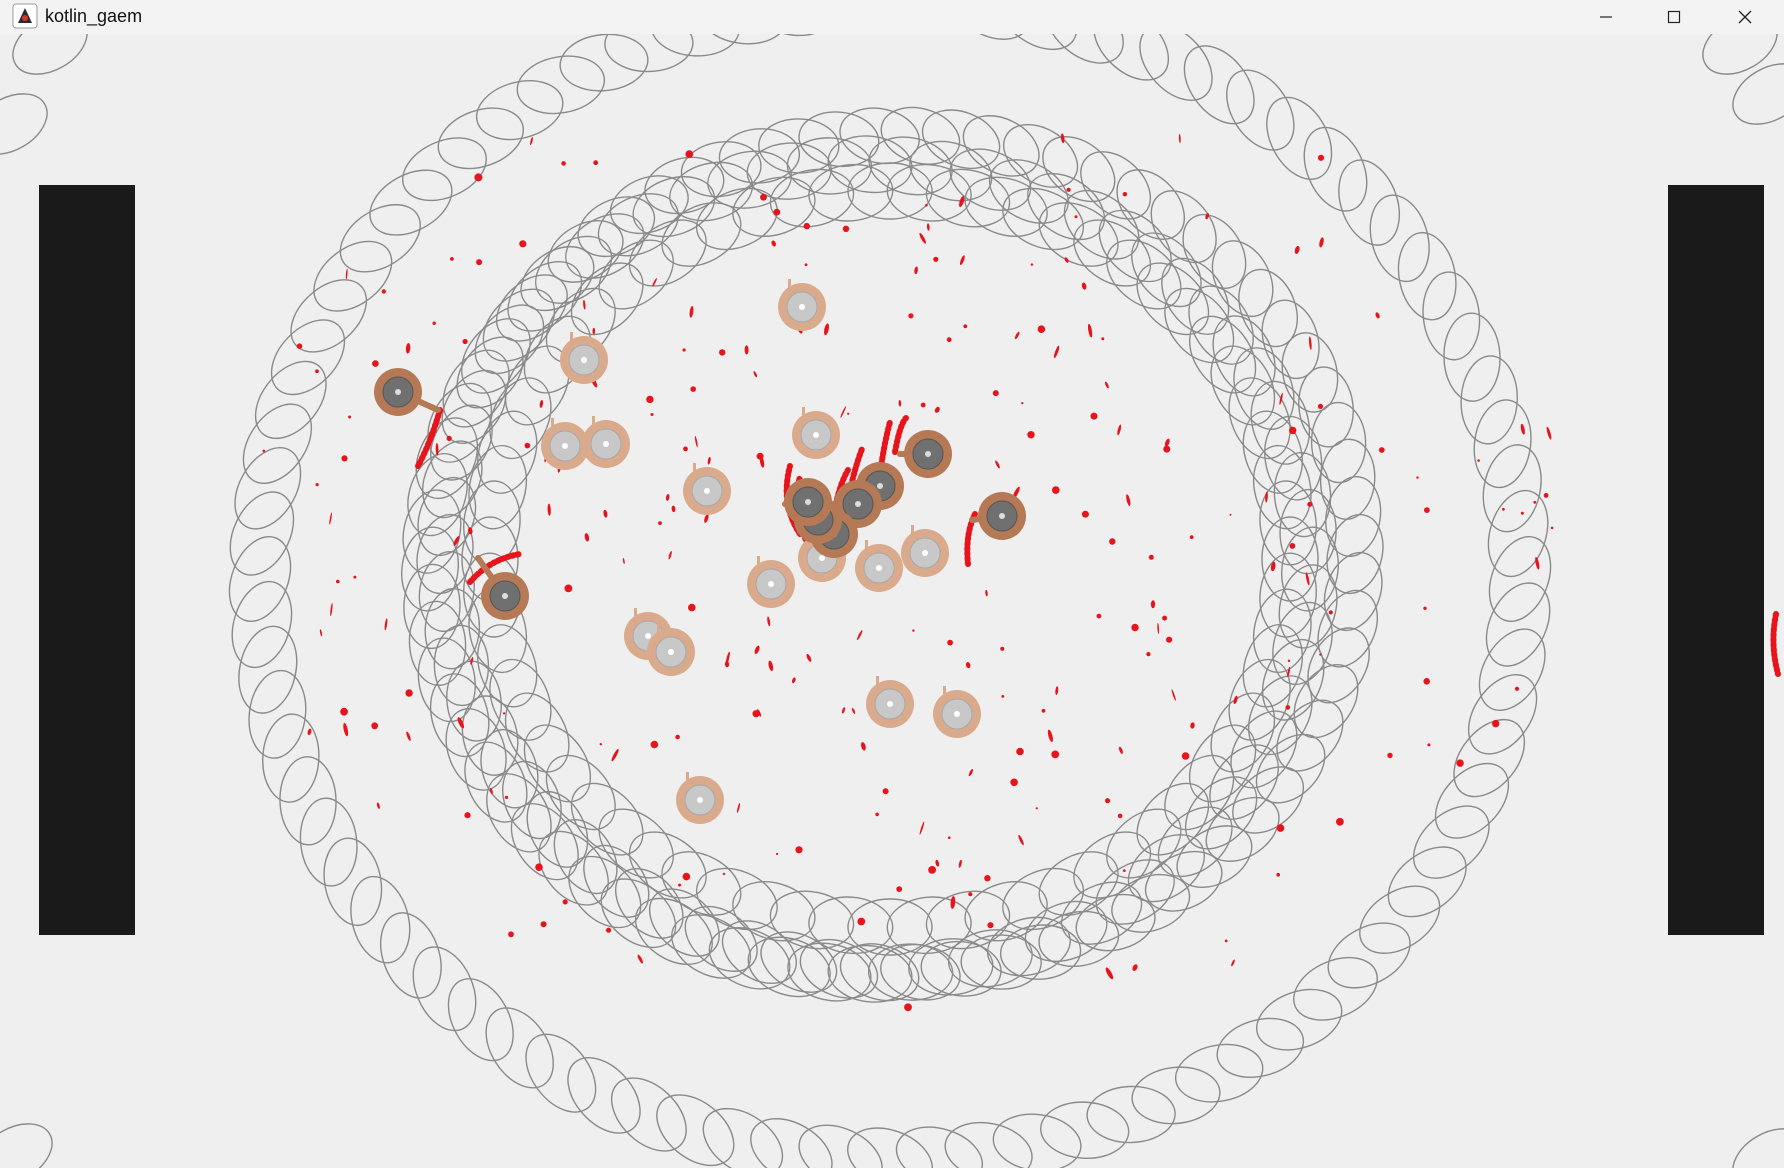 This screenshot has width=1784, height=1168. I want to click on title-bar: kotlin_gaem, so click(892, 17).